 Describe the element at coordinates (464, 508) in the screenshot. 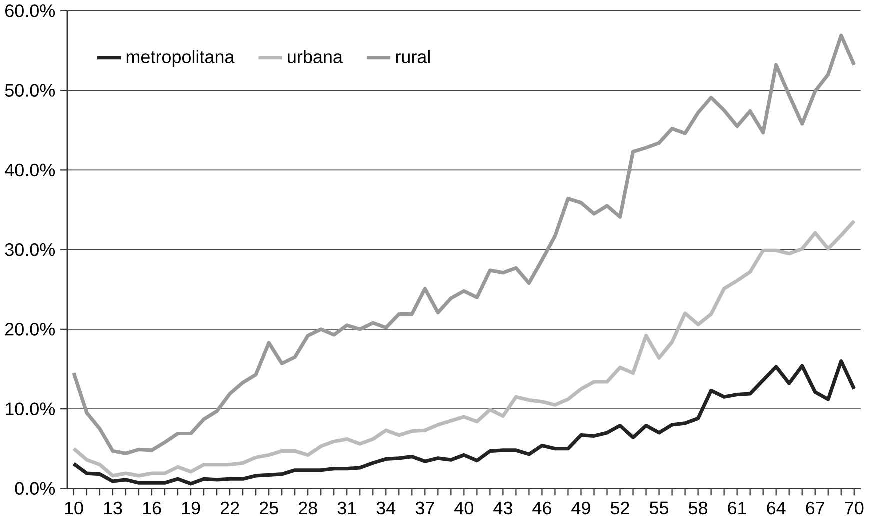

I see `x-tick-label: 40` at that location.